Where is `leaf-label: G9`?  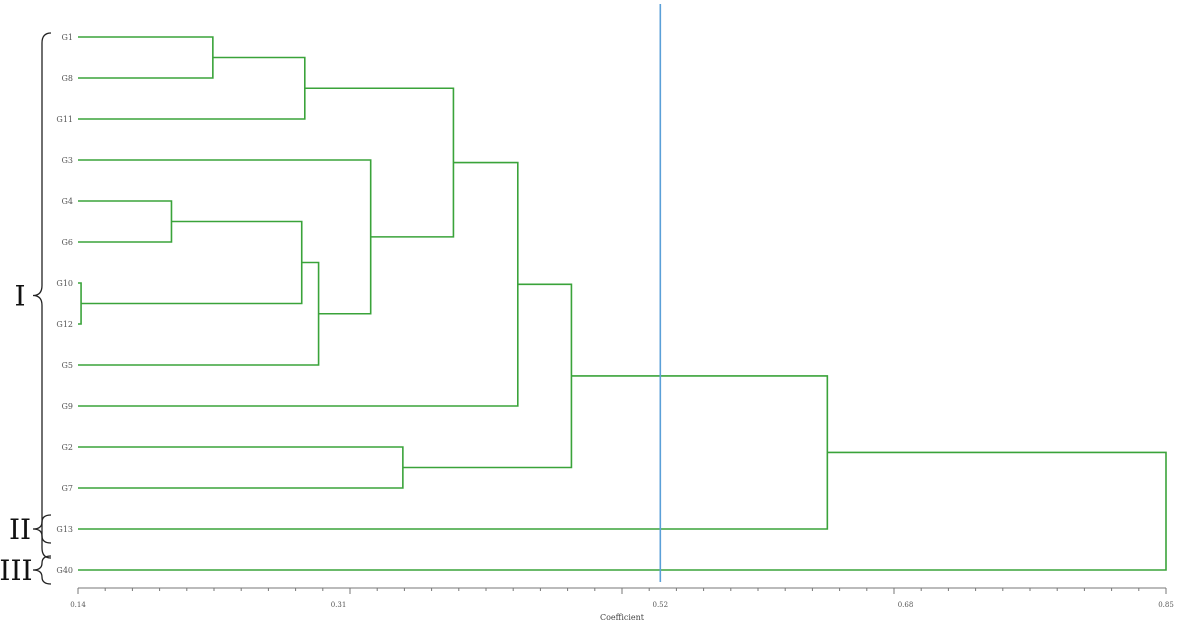 leaf-label: G9 is located at coordinates (67, 406).